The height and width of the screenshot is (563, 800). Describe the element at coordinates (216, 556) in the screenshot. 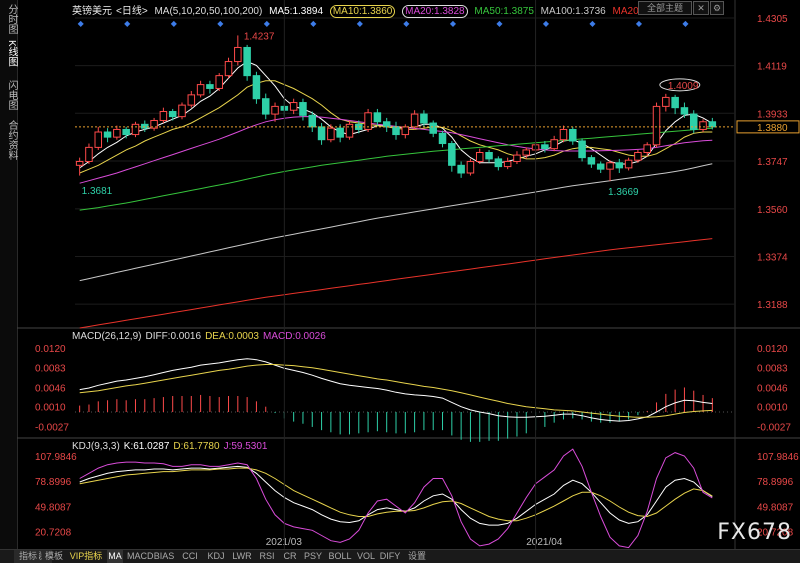

I see `indicator-tab-7: KDJ` at that location.